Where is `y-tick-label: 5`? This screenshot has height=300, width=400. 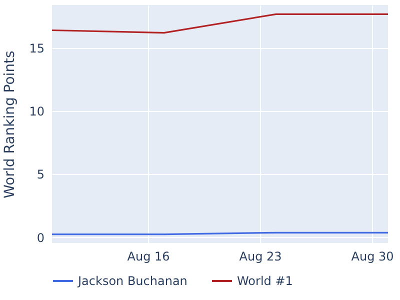
y-tick-label: 5 is located at coordinates (40, 175).